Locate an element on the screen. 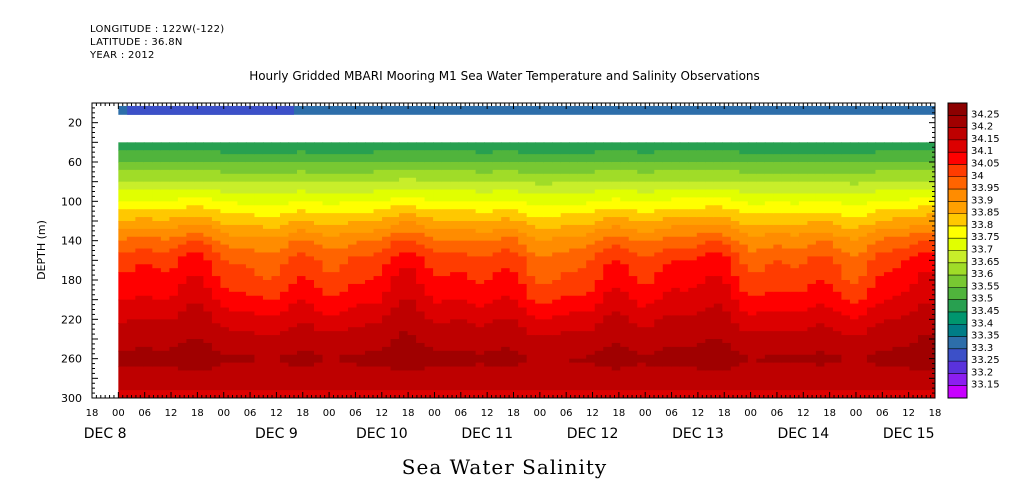 The height and width of the screenshot is (504, 1009). chart-subtitle: Sea Water Salinity is located at coordinates (504, 467).